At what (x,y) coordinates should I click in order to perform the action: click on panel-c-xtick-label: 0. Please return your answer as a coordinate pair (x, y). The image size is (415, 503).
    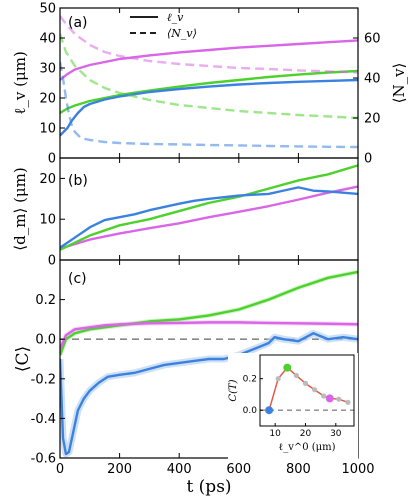
    Looking at the image, I should click on (60, 469).